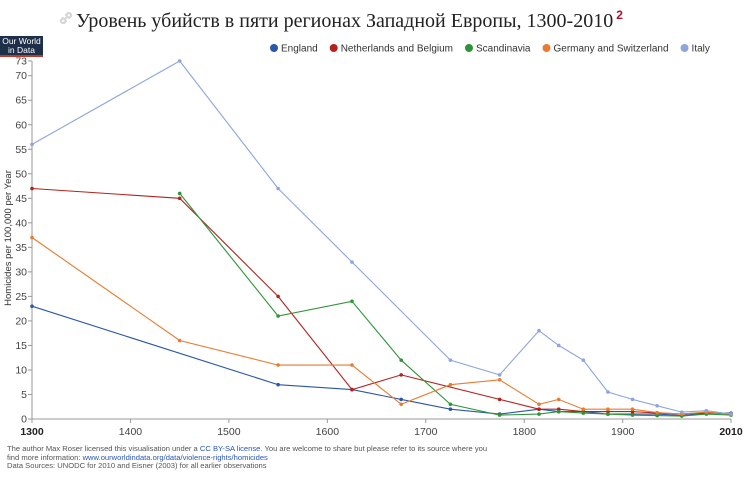  What do you see at coordinates (66, 18) in the screenshot?
I see `link-icon` at bounding box center [66, 18].